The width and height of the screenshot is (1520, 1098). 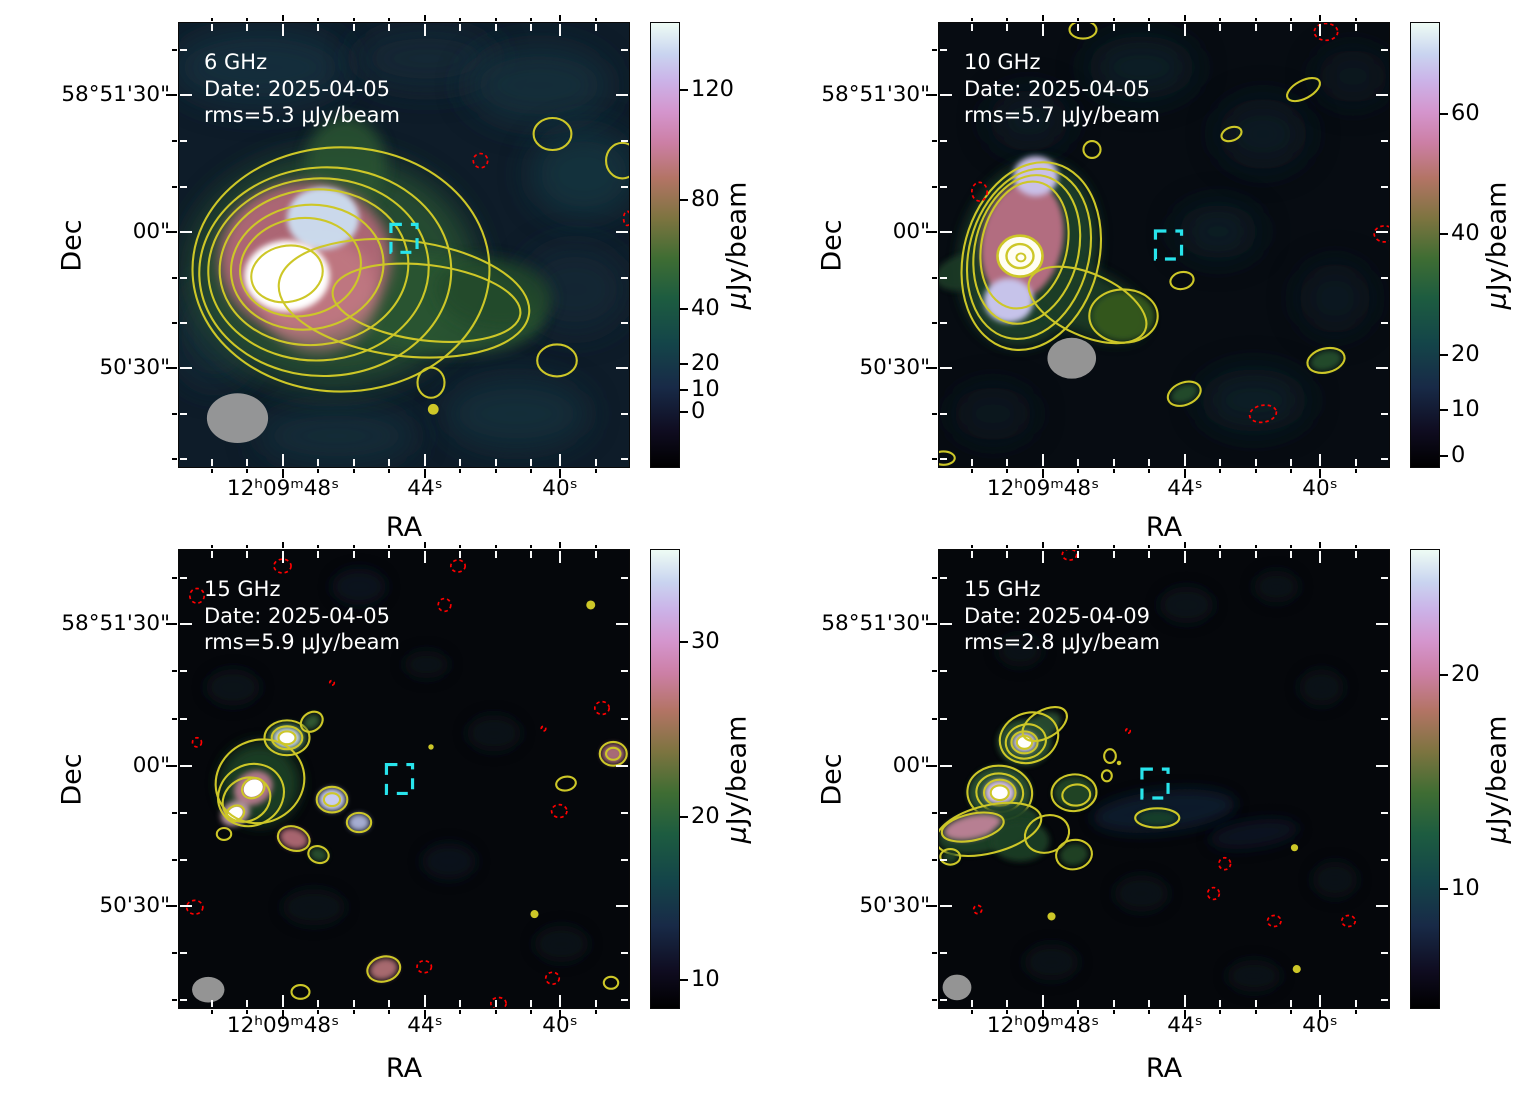 What do you see at coordinates (712, 88) in the screenshot?
I see `colorbar-tick-label: 120` at bounding box center [712, 88].